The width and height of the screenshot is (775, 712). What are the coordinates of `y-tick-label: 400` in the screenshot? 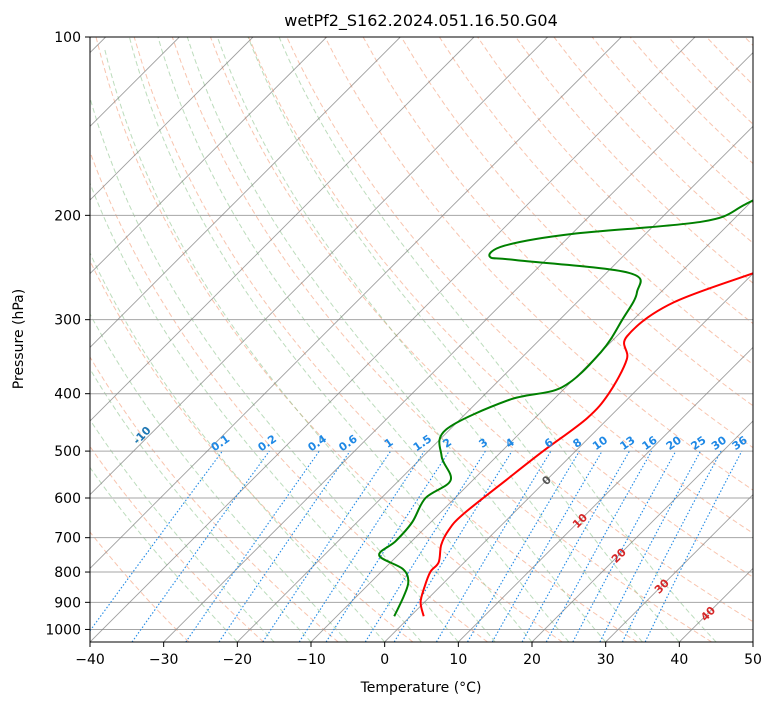 It's located at (67, 395).